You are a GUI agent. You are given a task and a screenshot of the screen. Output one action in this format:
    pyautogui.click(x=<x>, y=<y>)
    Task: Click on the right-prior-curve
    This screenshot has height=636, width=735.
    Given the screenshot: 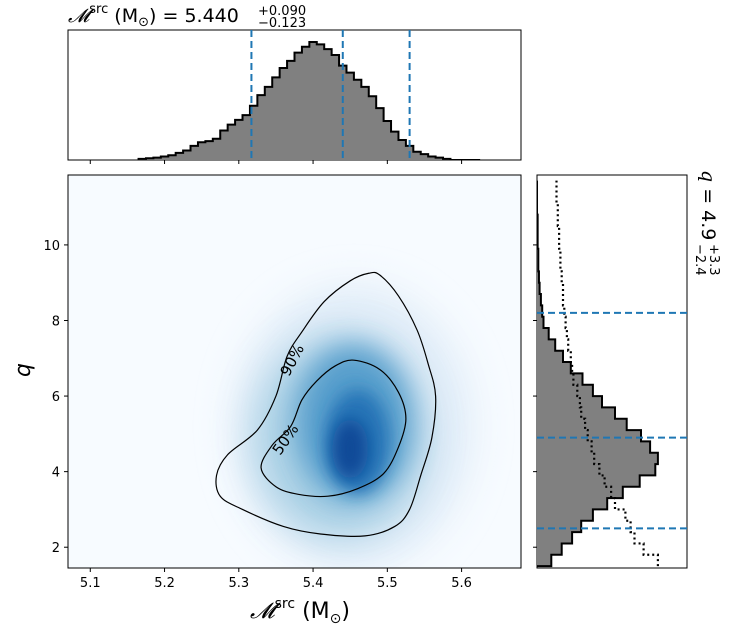 What is the action you would take?
    pyautogui.click(x=607, y=373)
    